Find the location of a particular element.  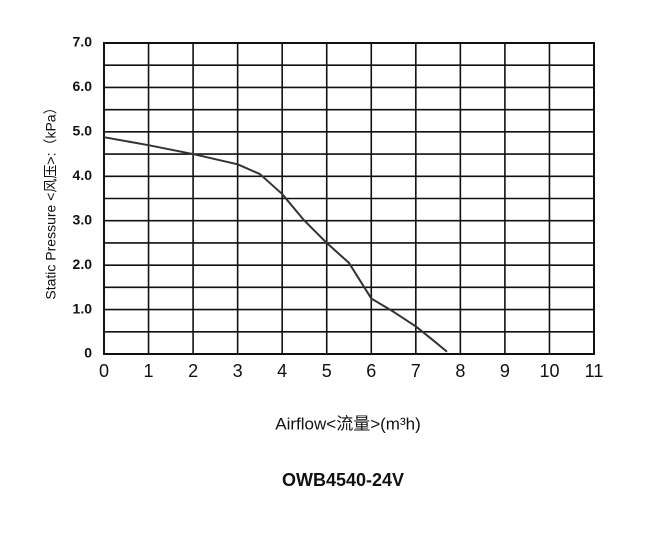

x-tick-label: 8 is located at coordinates (460, 371).